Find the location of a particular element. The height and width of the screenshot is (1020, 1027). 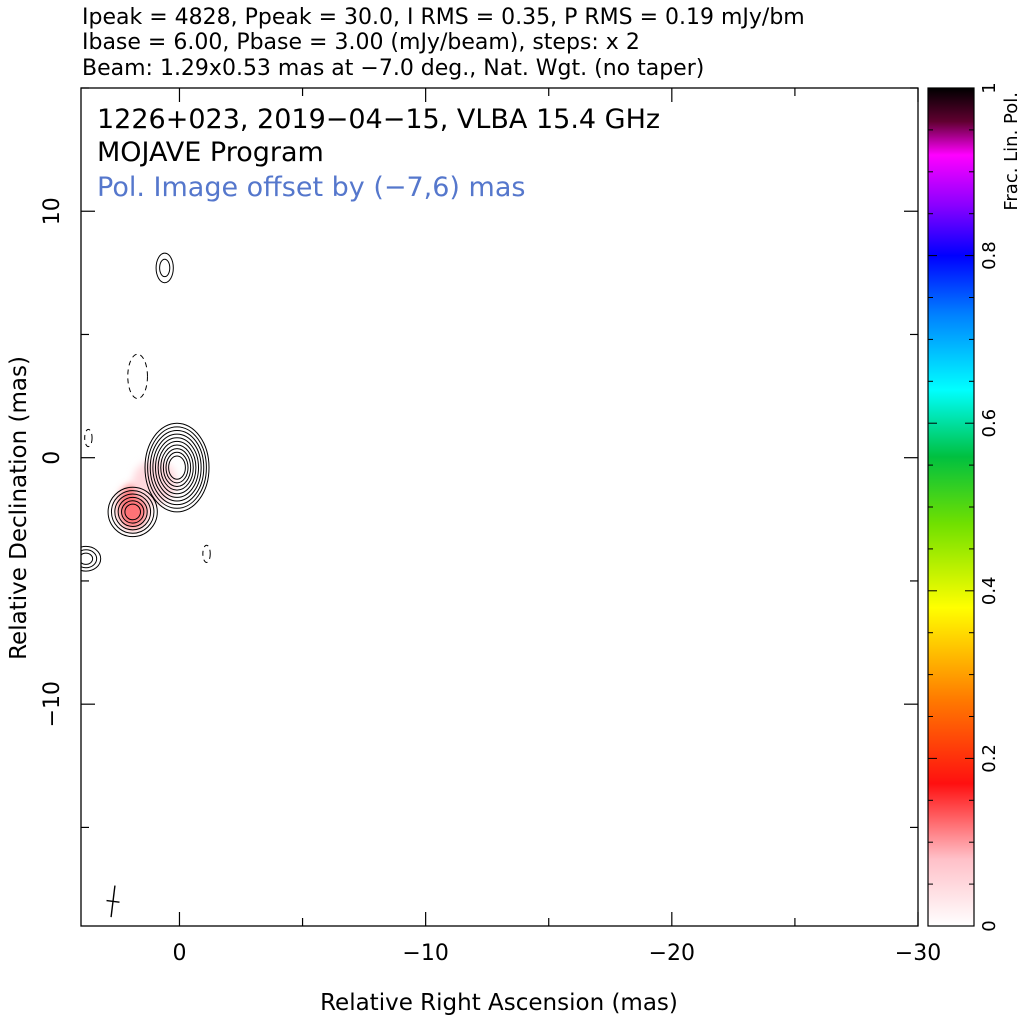

y-tick-label: −10 is located at coordinates (52, 704).